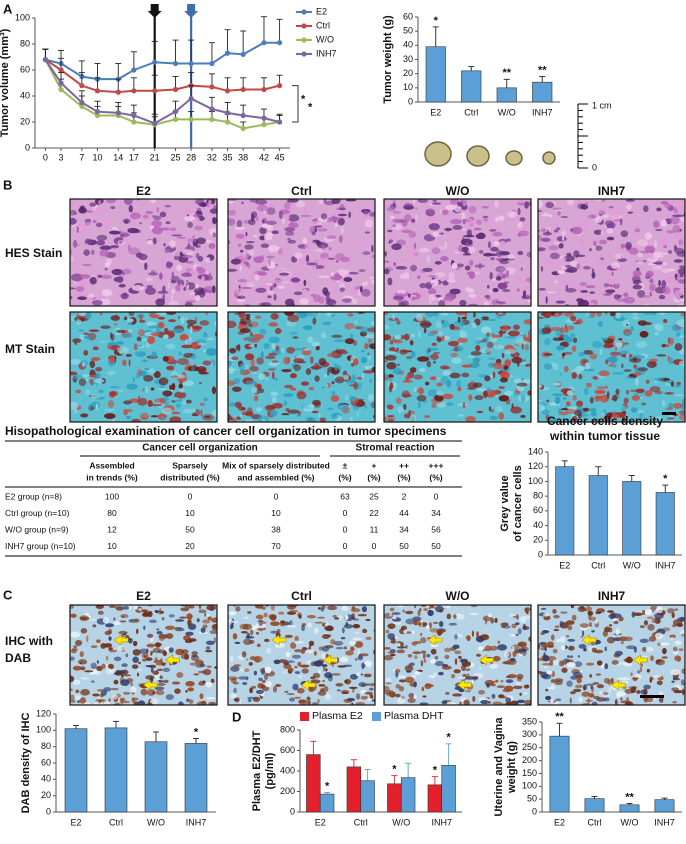 The image size is (686, 844). I want to click on y-tick-label: 30, so click(408, 59).